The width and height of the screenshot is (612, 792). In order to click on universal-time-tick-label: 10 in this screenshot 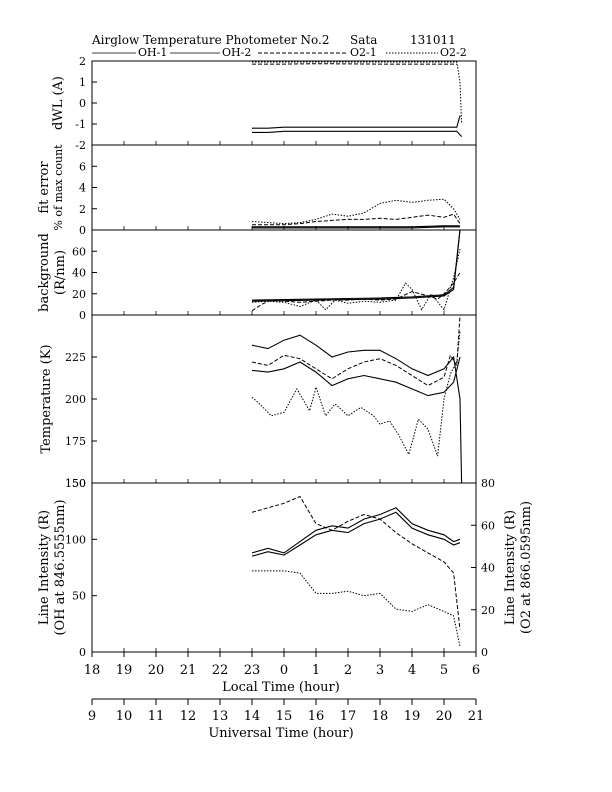, I will do `click(124, 716)`.